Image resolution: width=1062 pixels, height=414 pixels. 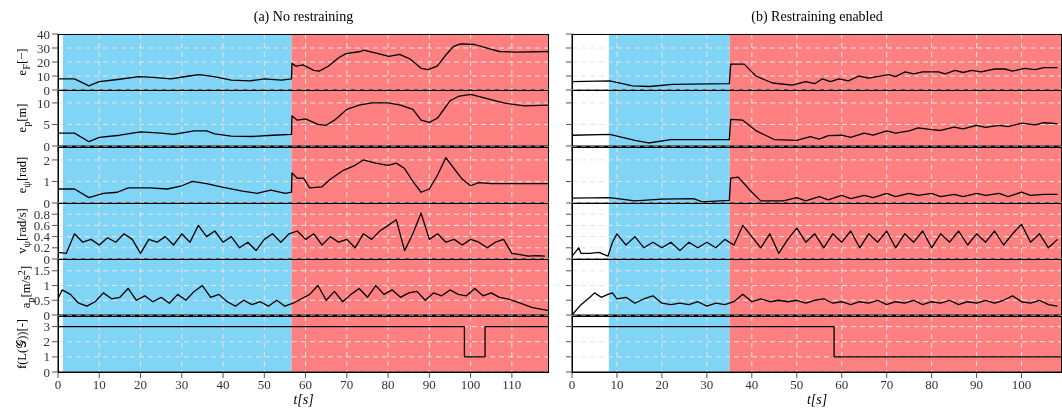 I want to click on y-tick-label: 40, so click(x=43, y=34).